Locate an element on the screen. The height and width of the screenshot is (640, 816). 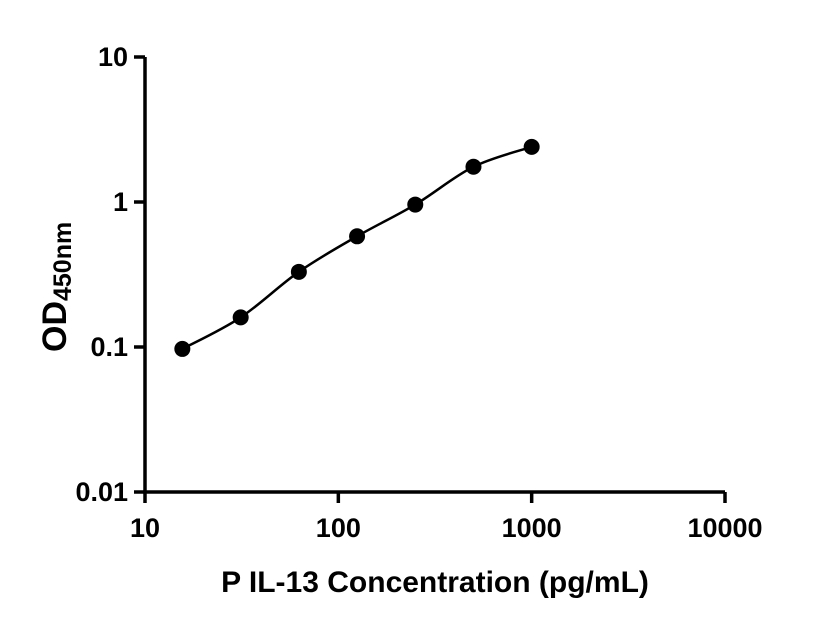
x-axis-title: P IL-13 Concentration (pg/mL) is located at coordinates (435, 582).